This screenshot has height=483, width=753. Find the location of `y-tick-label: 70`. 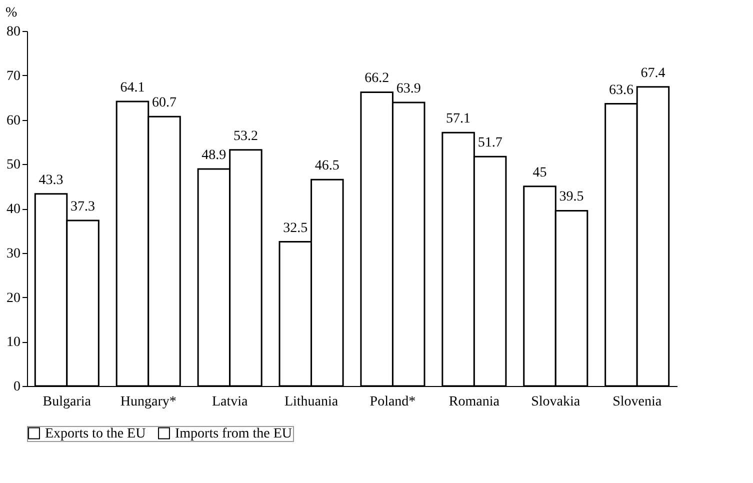

y-tick-label: 70 is located at coordinates (13, 76).